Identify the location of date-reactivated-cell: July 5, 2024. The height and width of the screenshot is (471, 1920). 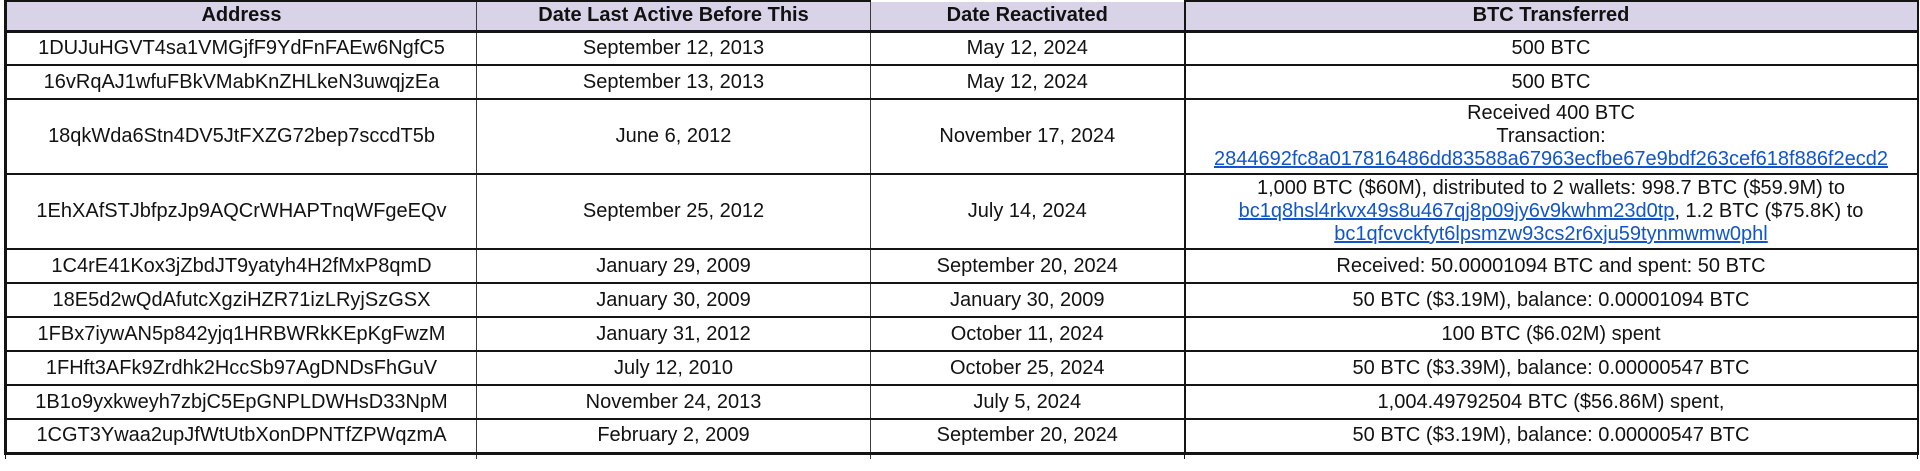
(1028, 402).